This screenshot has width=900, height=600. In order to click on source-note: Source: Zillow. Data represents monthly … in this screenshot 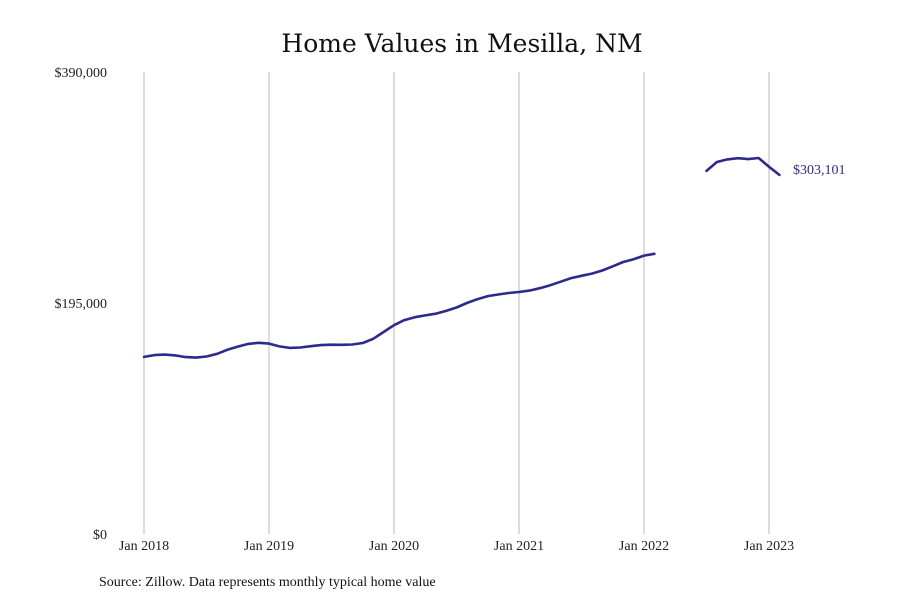, I will do `click(267, 582)`.